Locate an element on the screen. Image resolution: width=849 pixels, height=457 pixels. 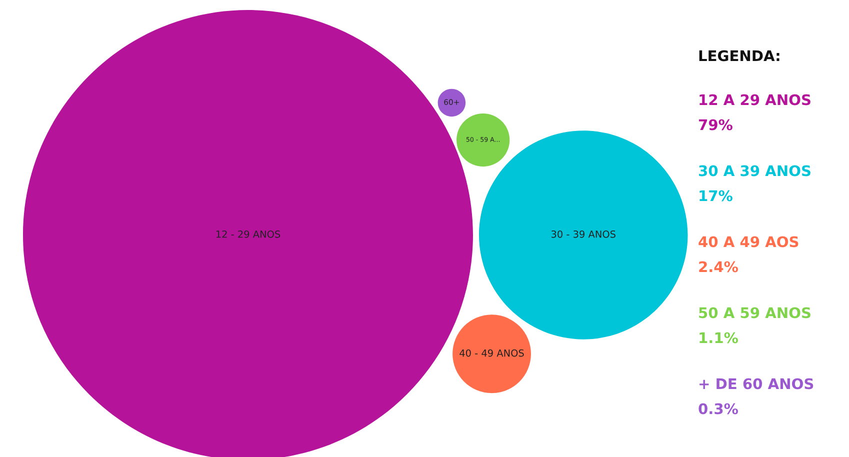
category-label: 30 A 39 ANOS is located at coordinates (754, 170).